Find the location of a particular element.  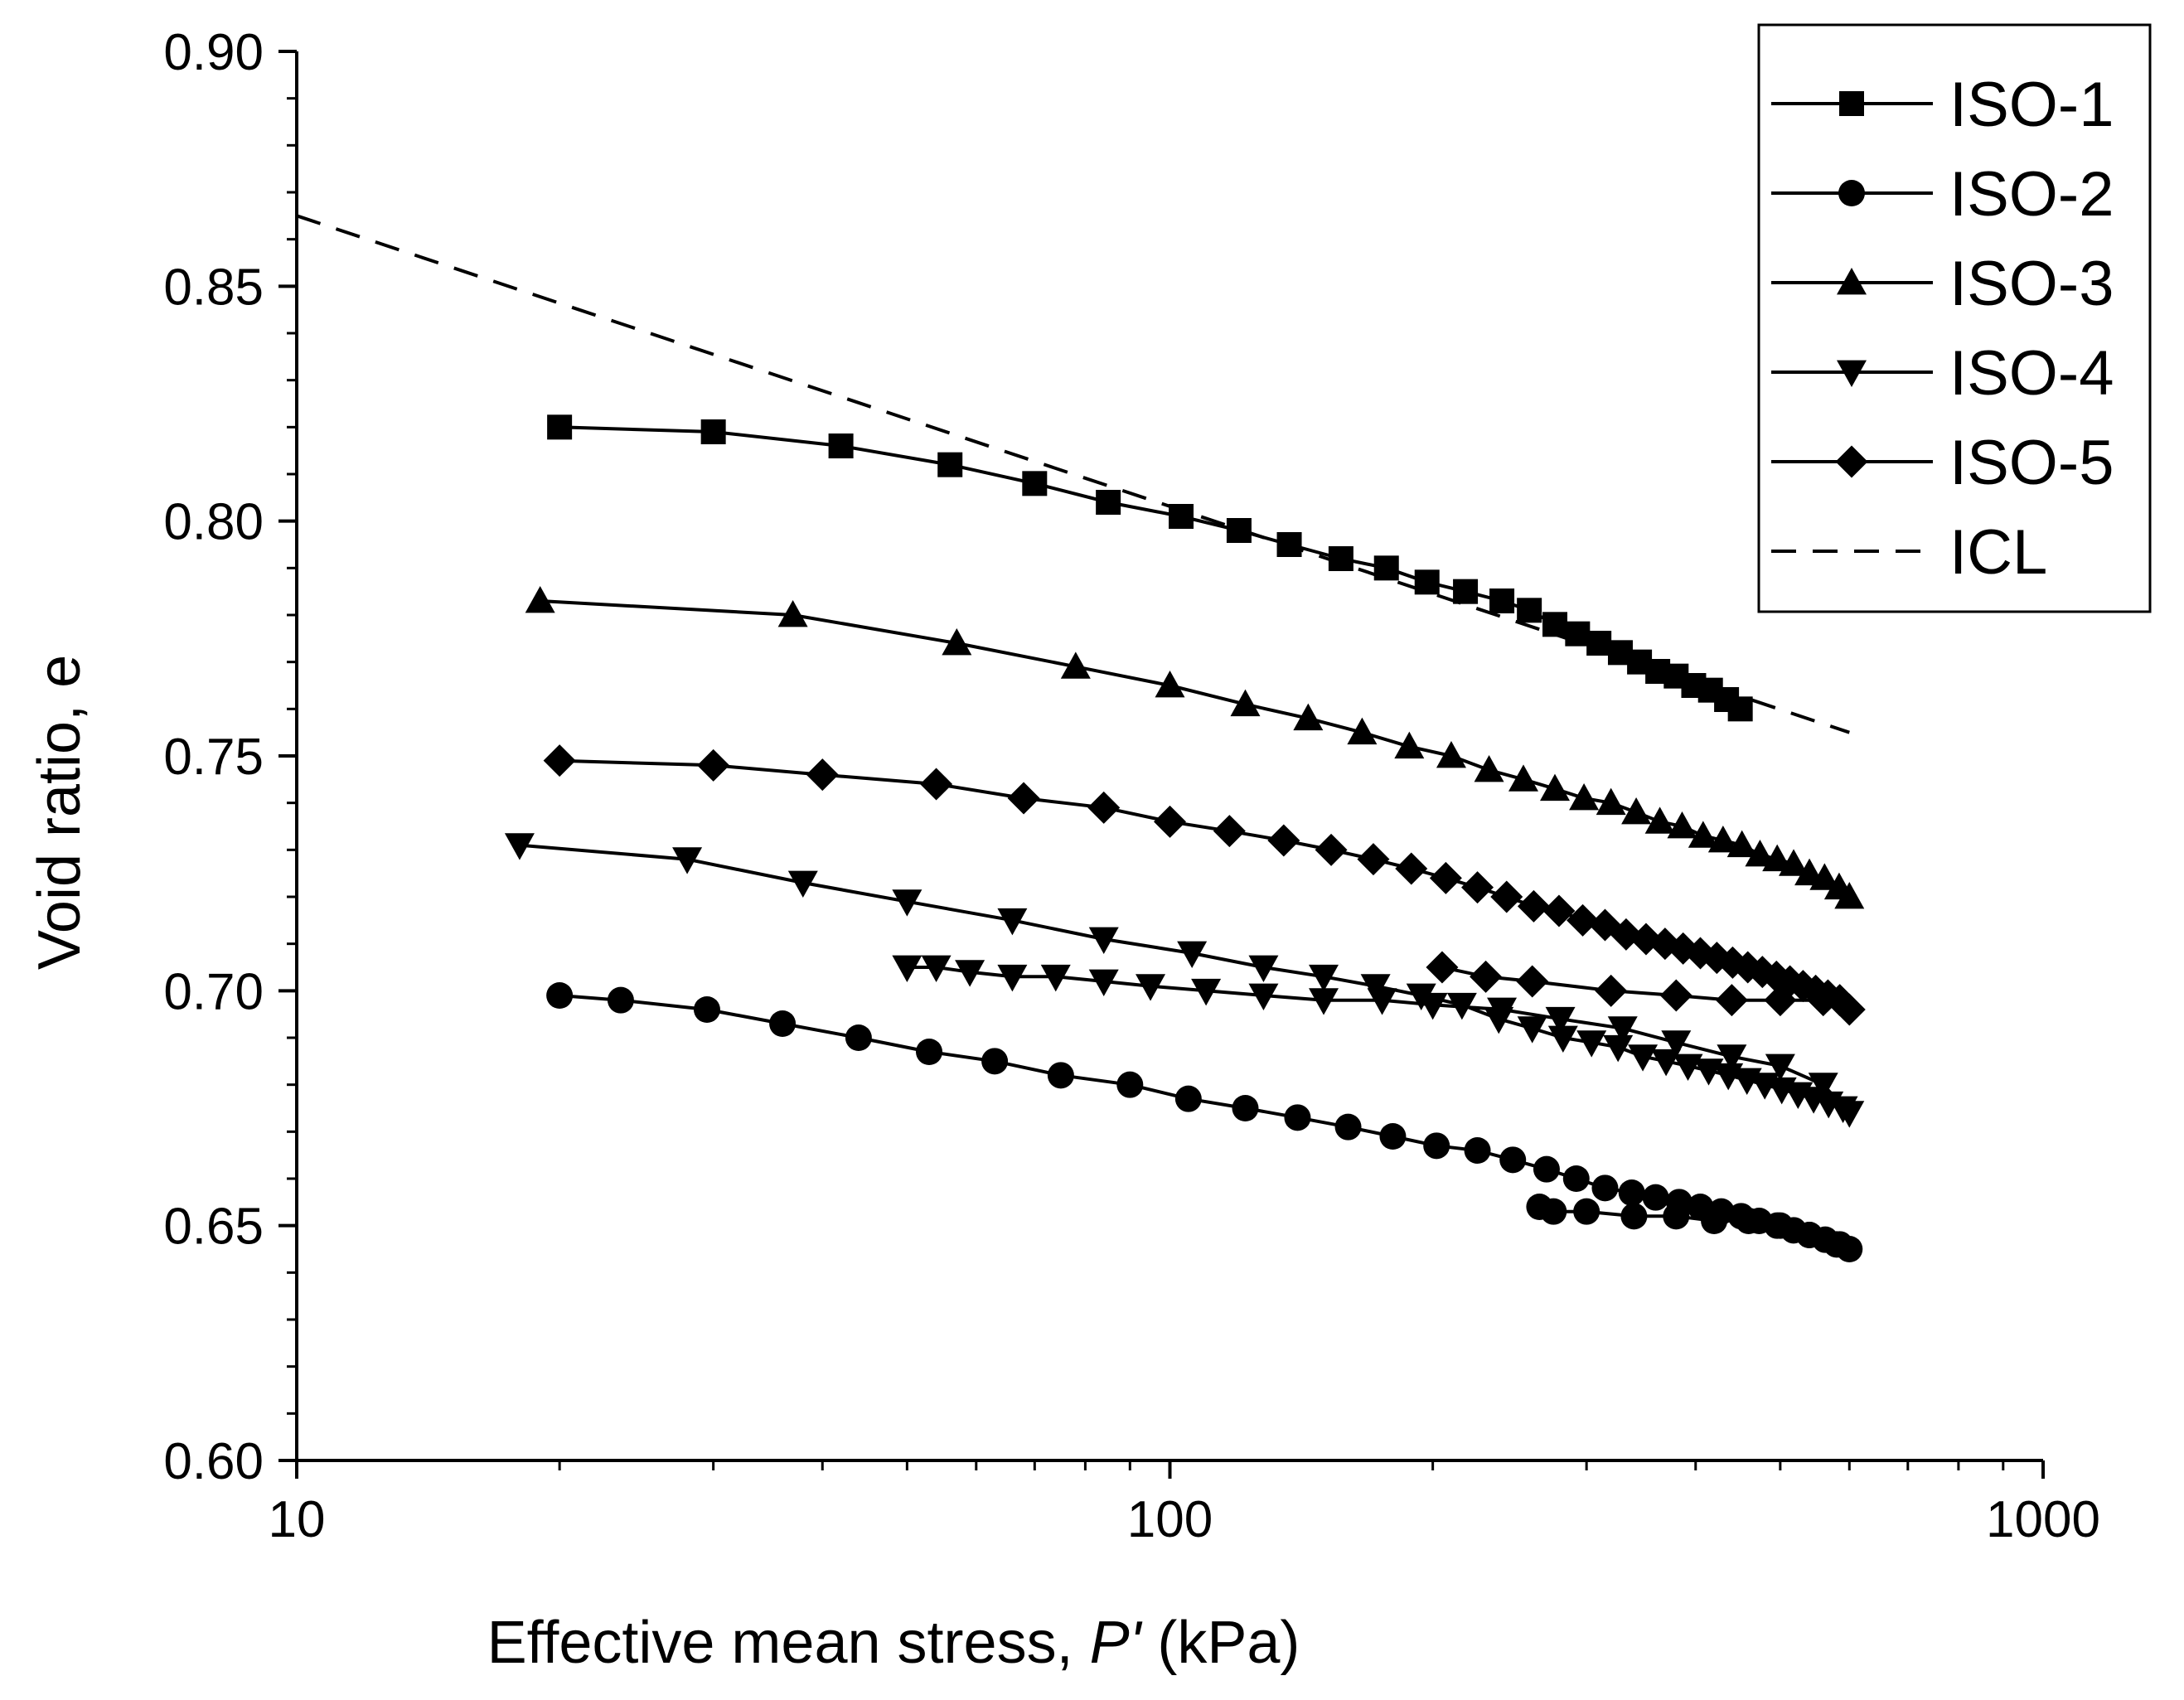

y-axis: 0.60 0.65 0.70 0.75 0.80 0.85 0.90 is located at coordinates (230, 757).